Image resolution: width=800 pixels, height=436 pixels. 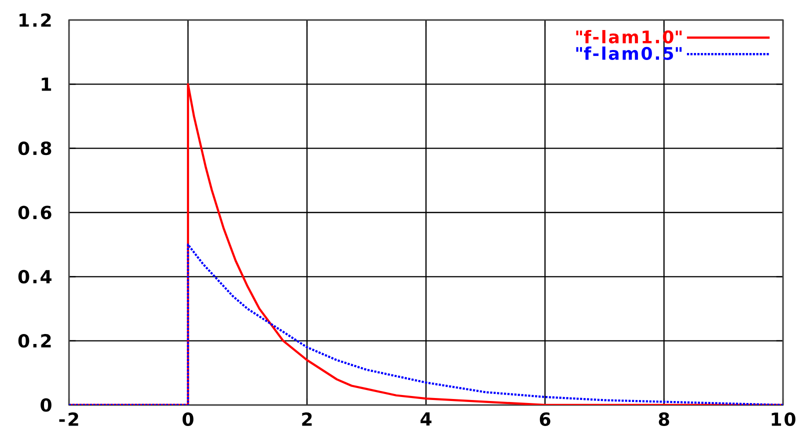 What do you see at coordinates (34, 341) in the screenshot?
I see `y-tick-label: 0.2` at bounding box center [34, 341].